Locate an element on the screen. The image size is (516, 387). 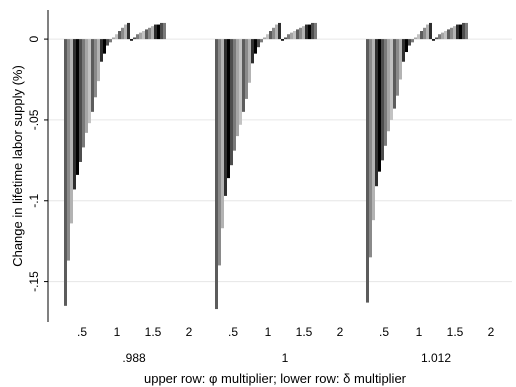
x-lower-tick-label: 1 is located at coordinates (285, 358).